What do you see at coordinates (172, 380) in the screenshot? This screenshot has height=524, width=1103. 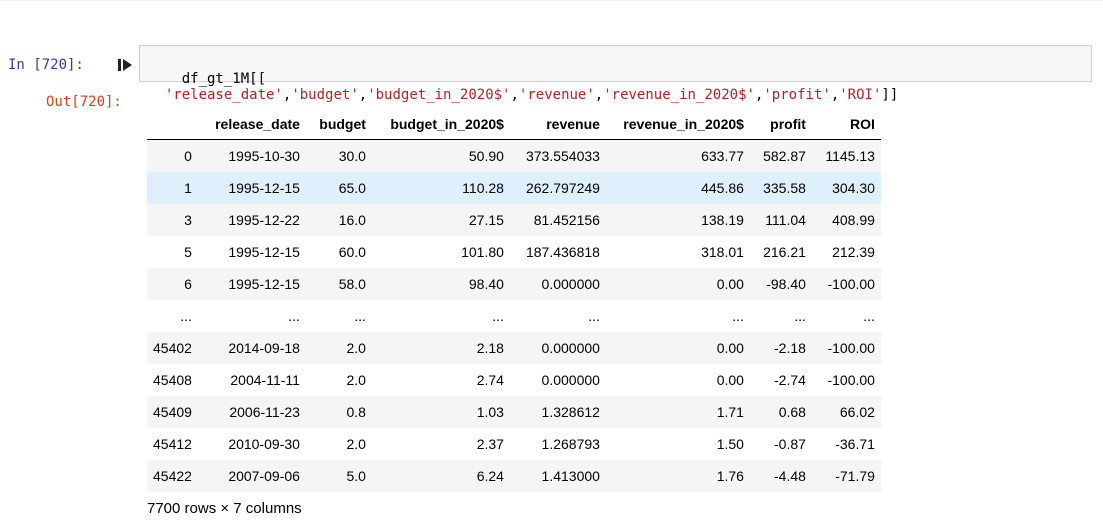 I see `row-index-cell: 45408` at bounding box center [172, 380].